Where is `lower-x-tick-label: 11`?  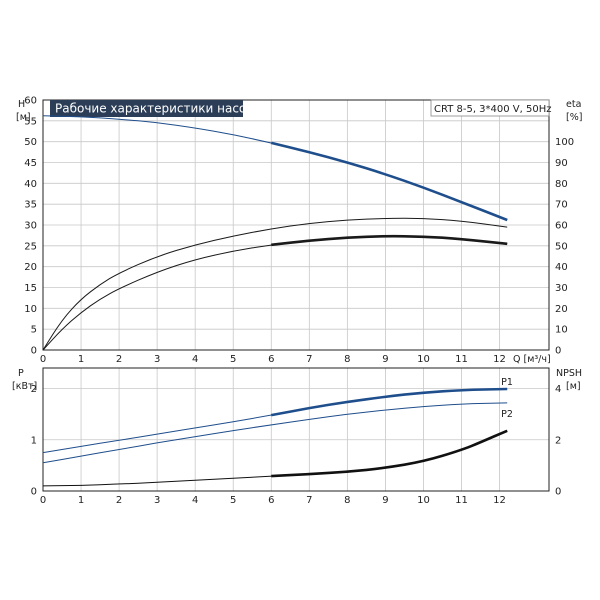
lower-x-tick-label: 11 is located at coordinates (461, 500).